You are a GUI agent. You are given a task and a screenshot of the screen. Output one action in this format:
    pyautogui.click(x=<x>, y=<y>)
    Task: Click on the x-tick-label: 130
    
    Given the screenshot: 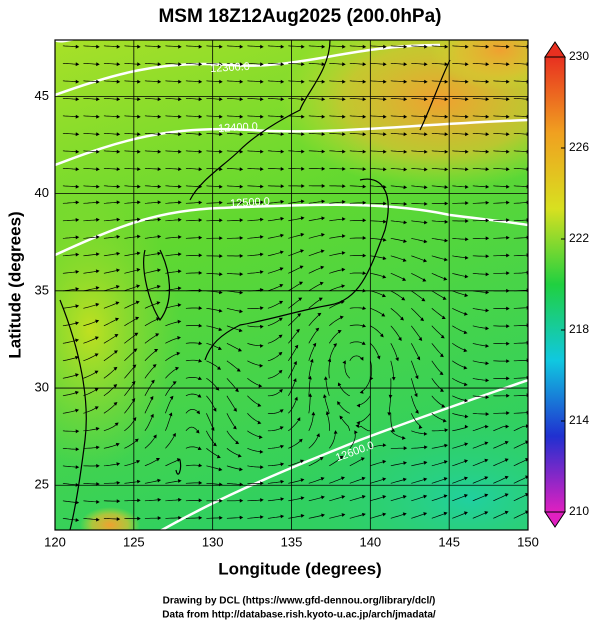 What is the action you would take?
    pyautogui.click(x=213, y=541)
    